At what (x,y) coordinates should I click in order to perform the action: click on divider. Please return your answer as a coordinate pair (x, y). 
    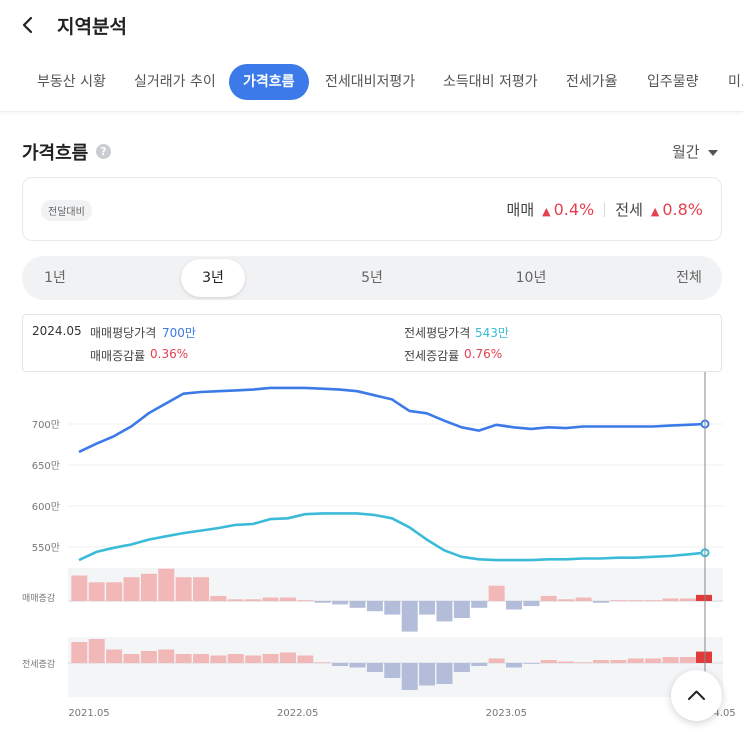
    Looking at the image, I should click on (605, 209).